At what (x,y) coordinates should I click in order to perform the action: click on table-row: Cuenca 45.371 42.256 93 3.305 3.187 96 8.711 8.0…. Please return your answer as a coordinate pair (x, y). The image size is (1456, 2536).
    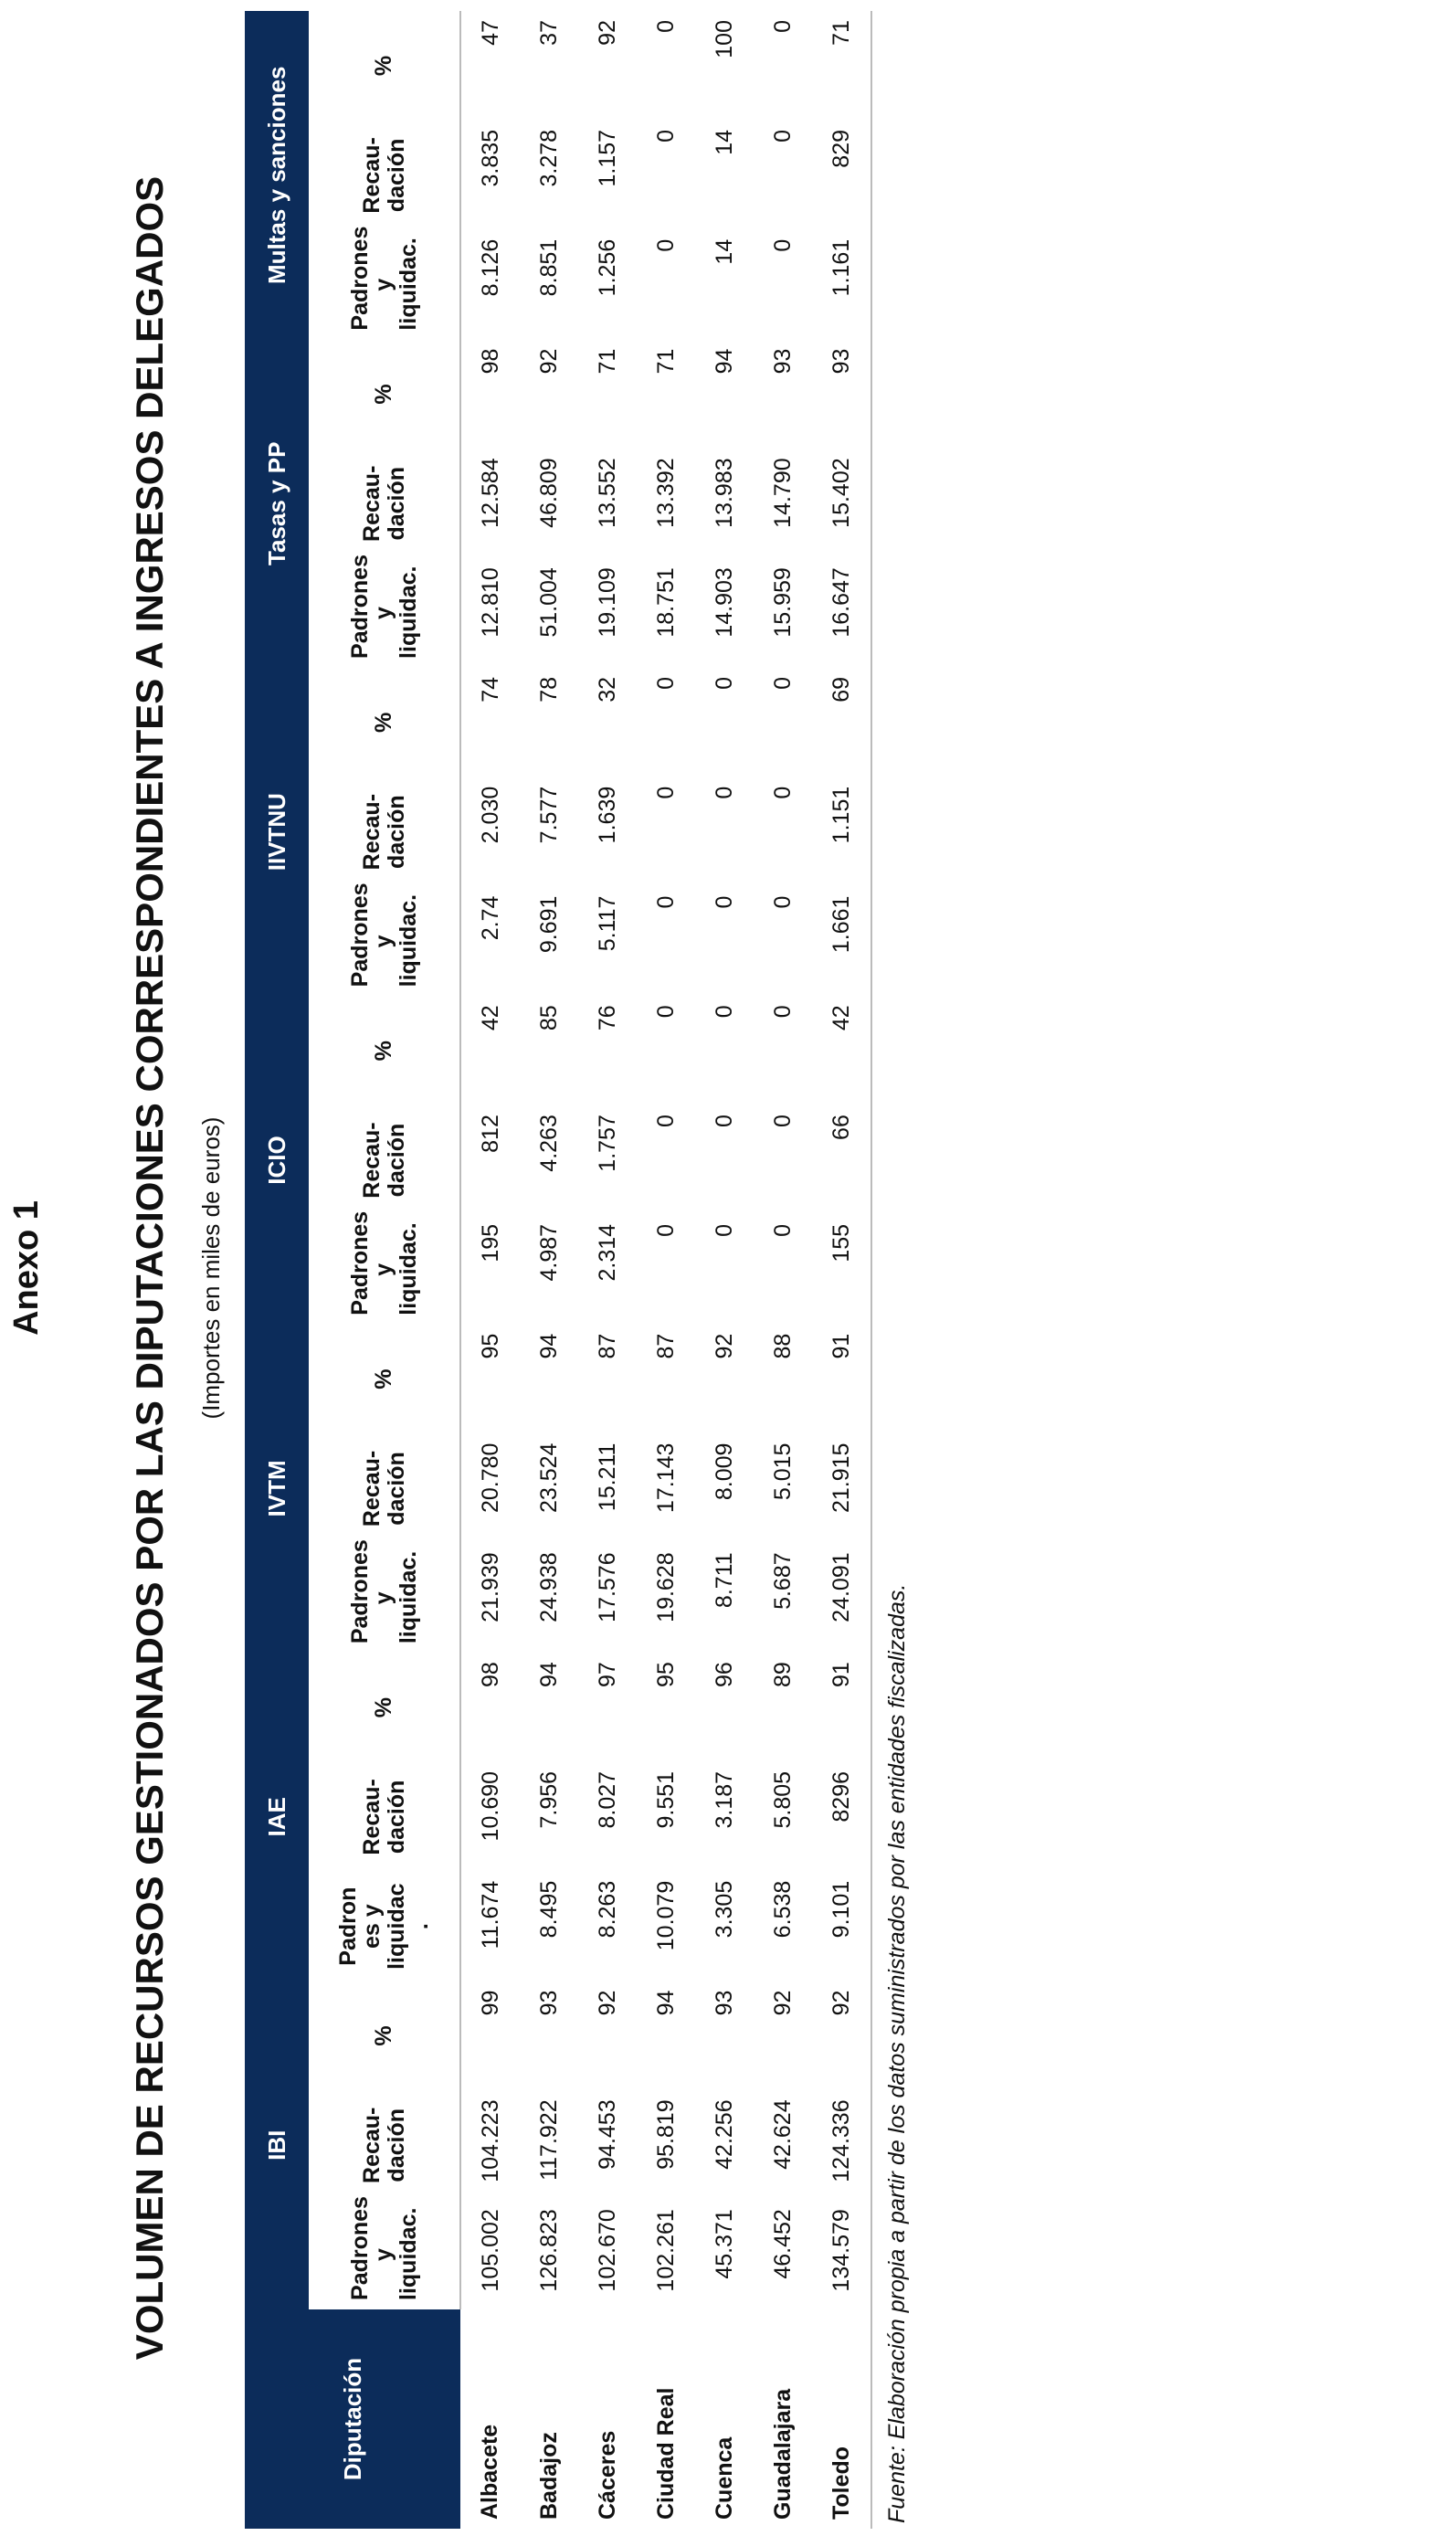
    Looking at the image, I should click on (725, 1270).